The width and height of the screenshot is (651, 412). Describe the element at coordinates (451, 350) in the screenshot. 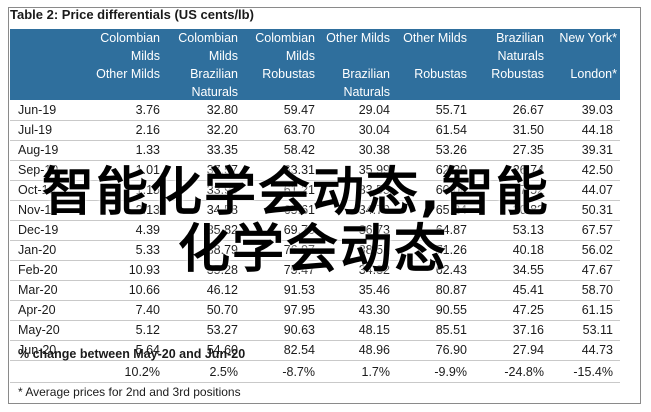

I see `table-cell: 76.90` at that location.